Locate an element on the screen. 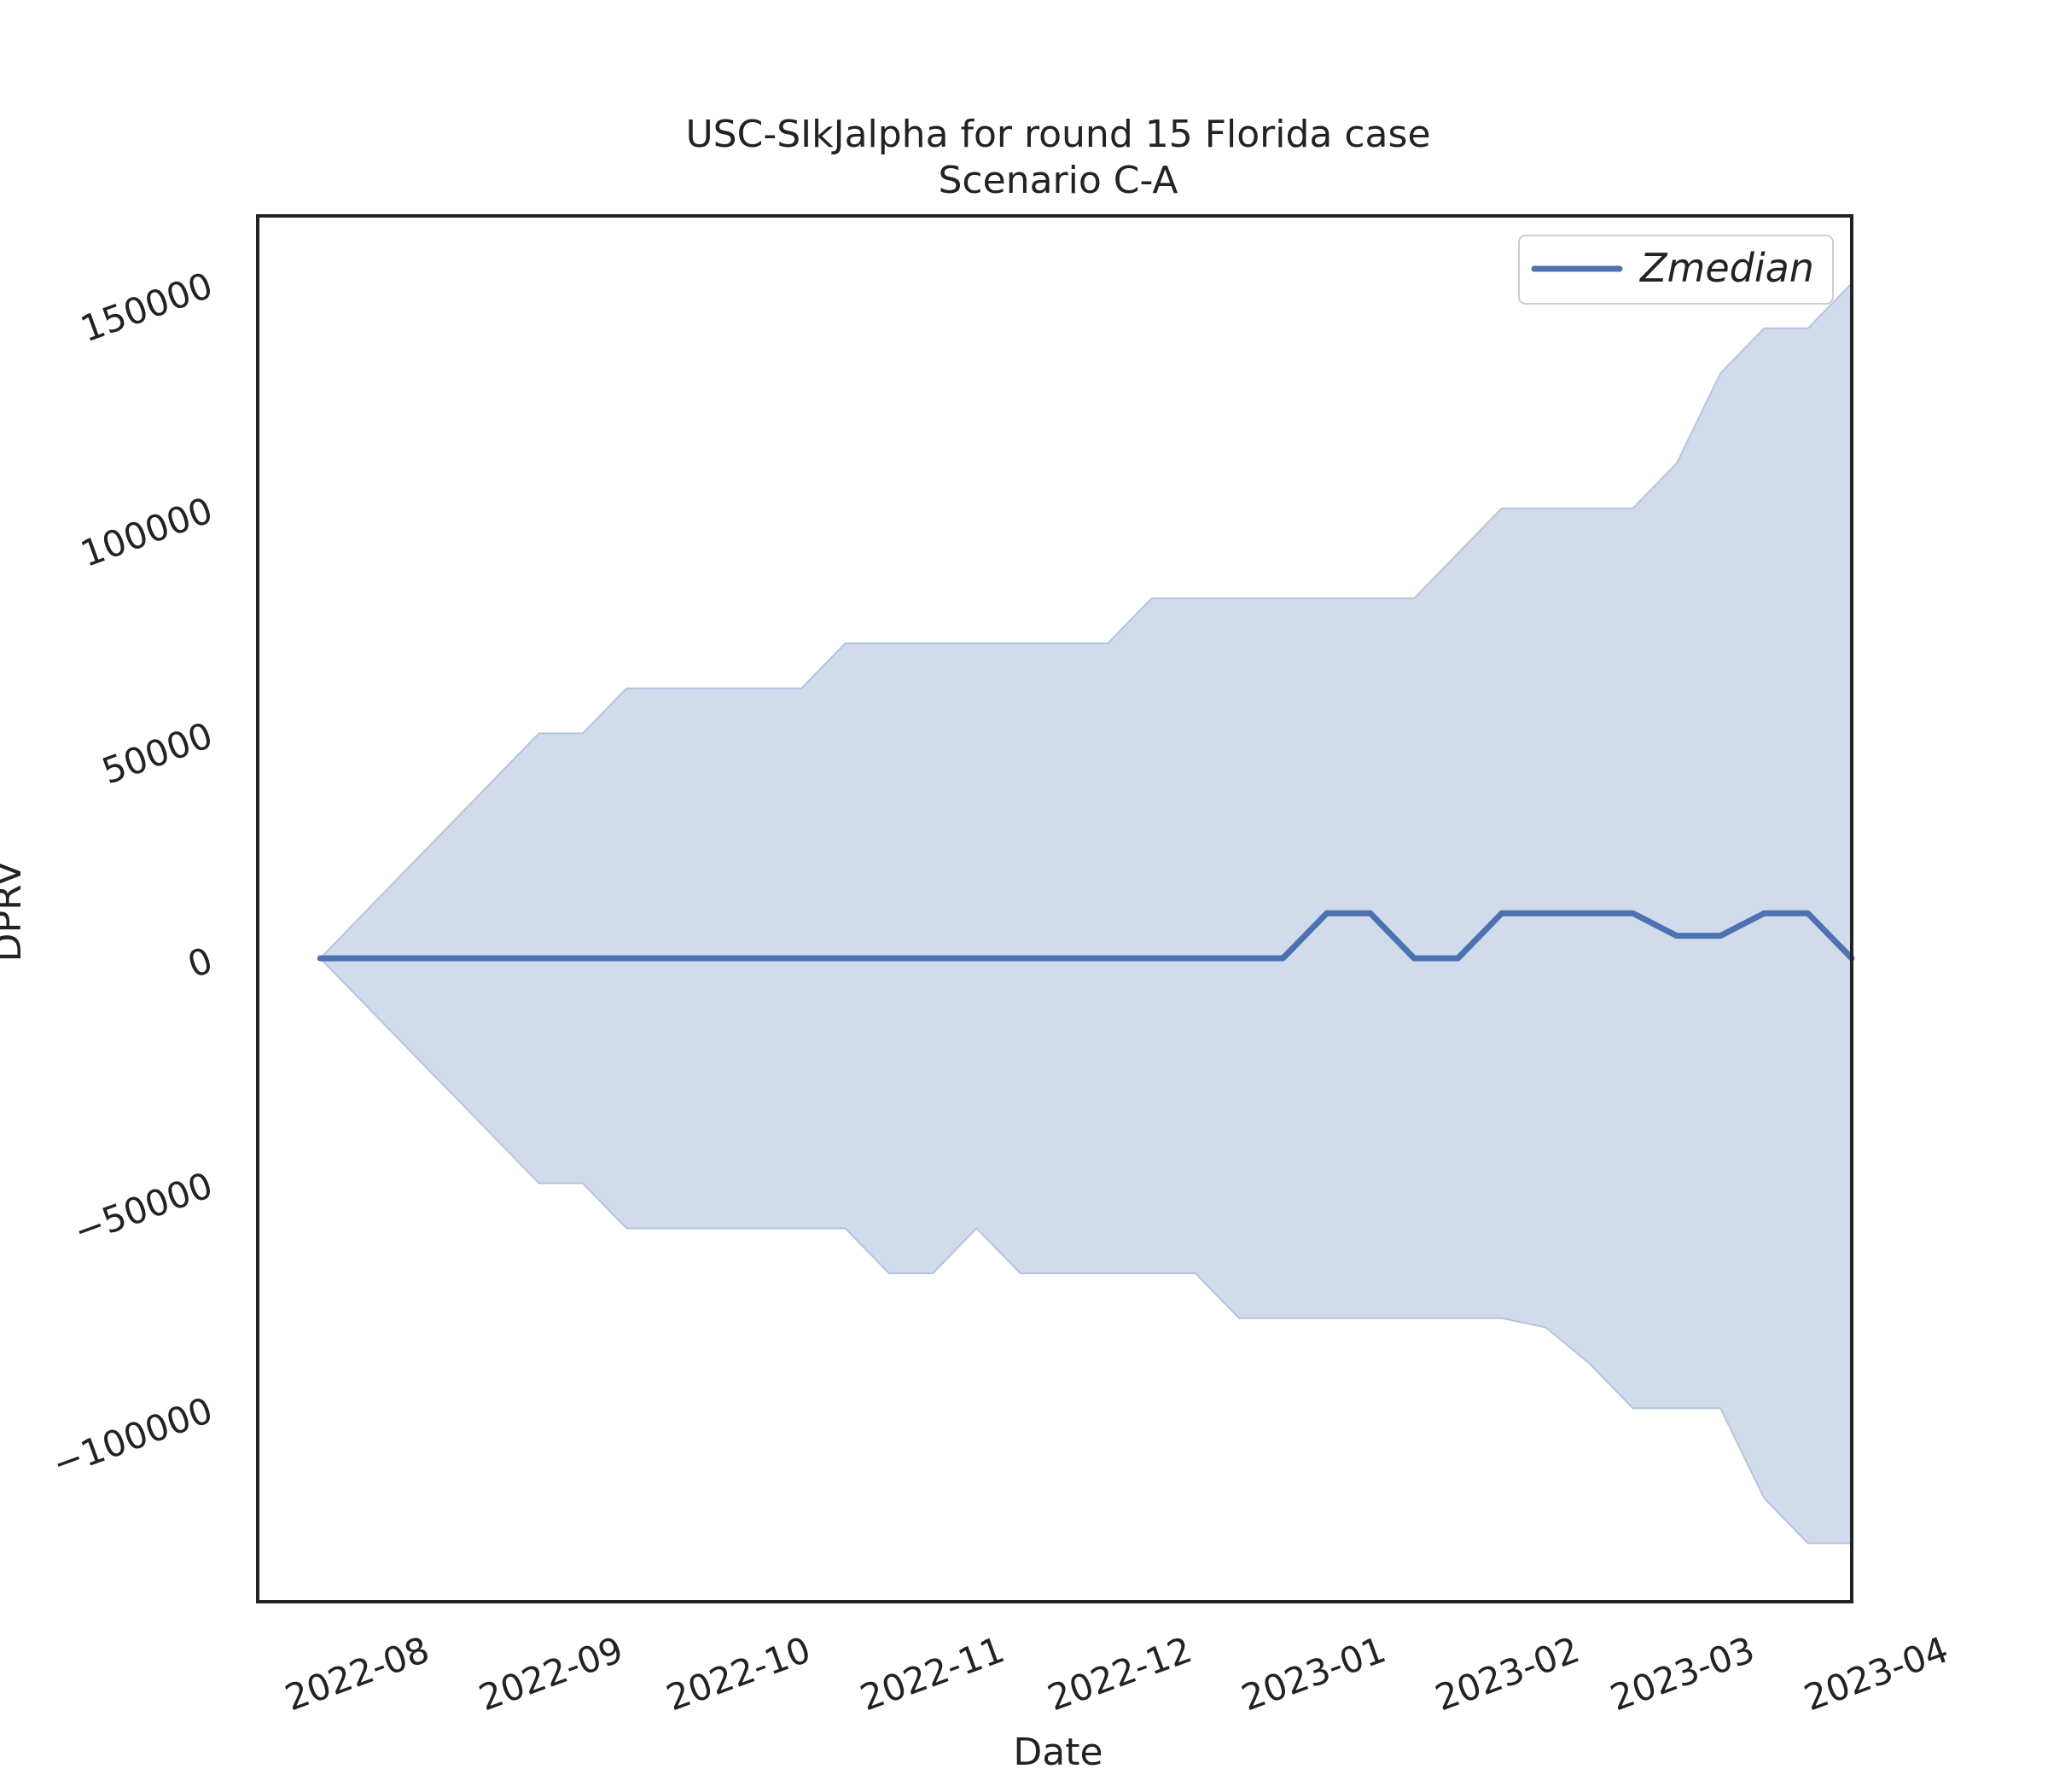  series-line-zmedian is located at coordinates (1086, 936).